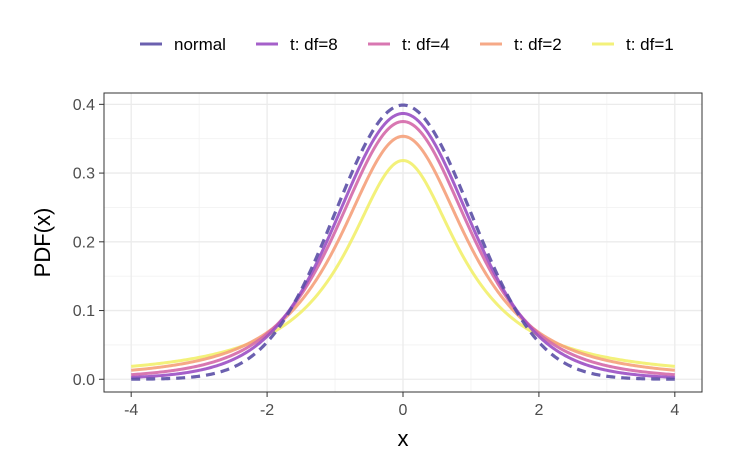  I want to click on x-tick-label: -2, so click(267, 410).